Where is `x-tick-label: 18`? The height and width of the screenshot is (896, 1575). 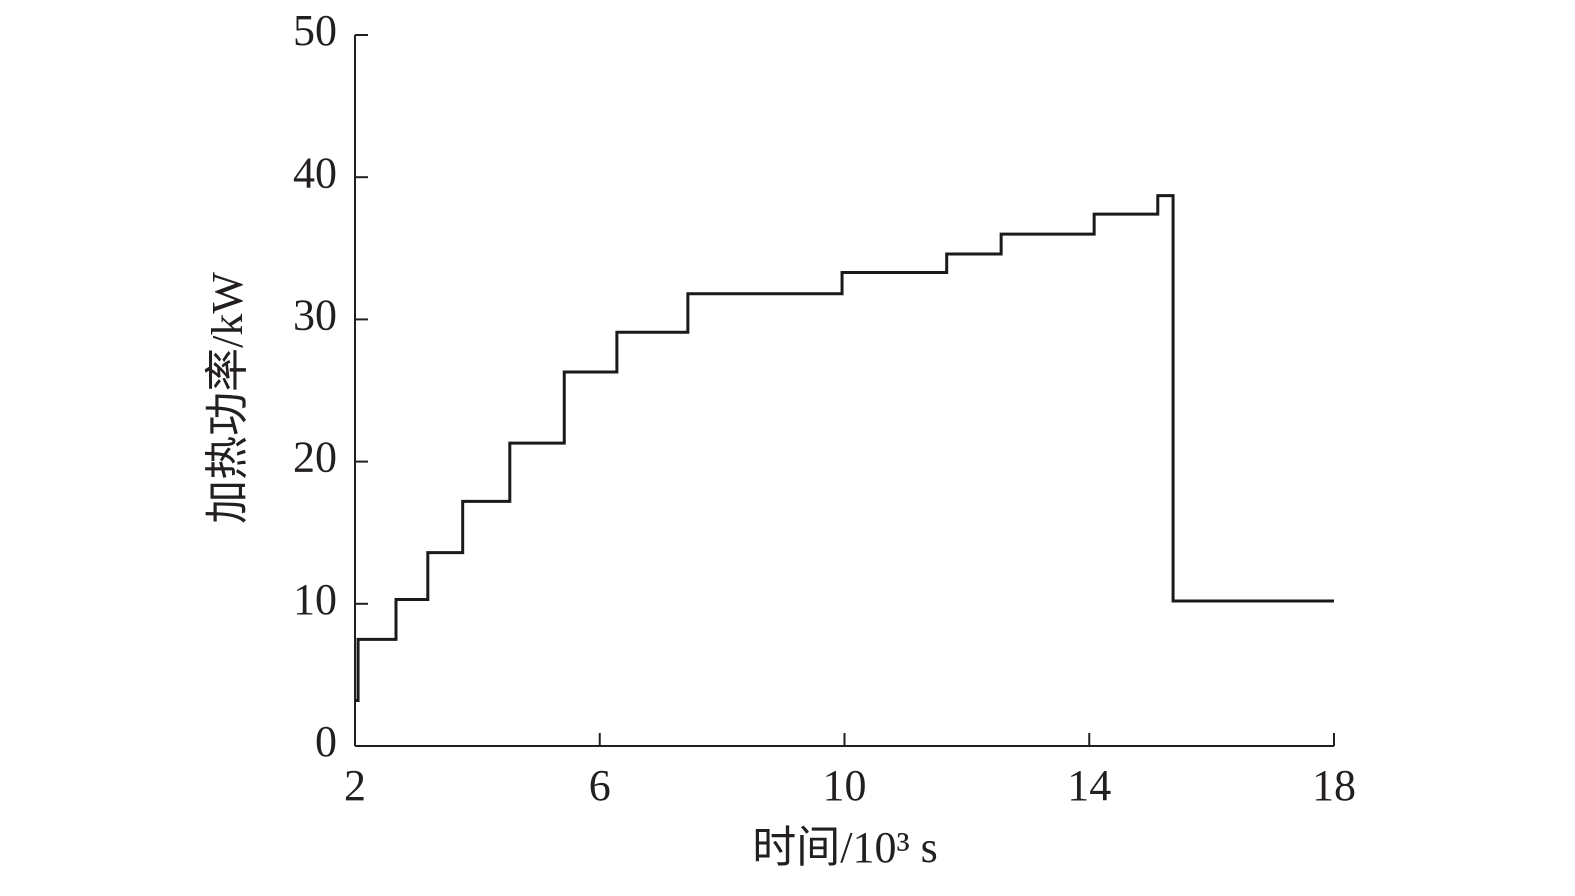
x-tick-label: 18 is located at coordinates (1334, 785).